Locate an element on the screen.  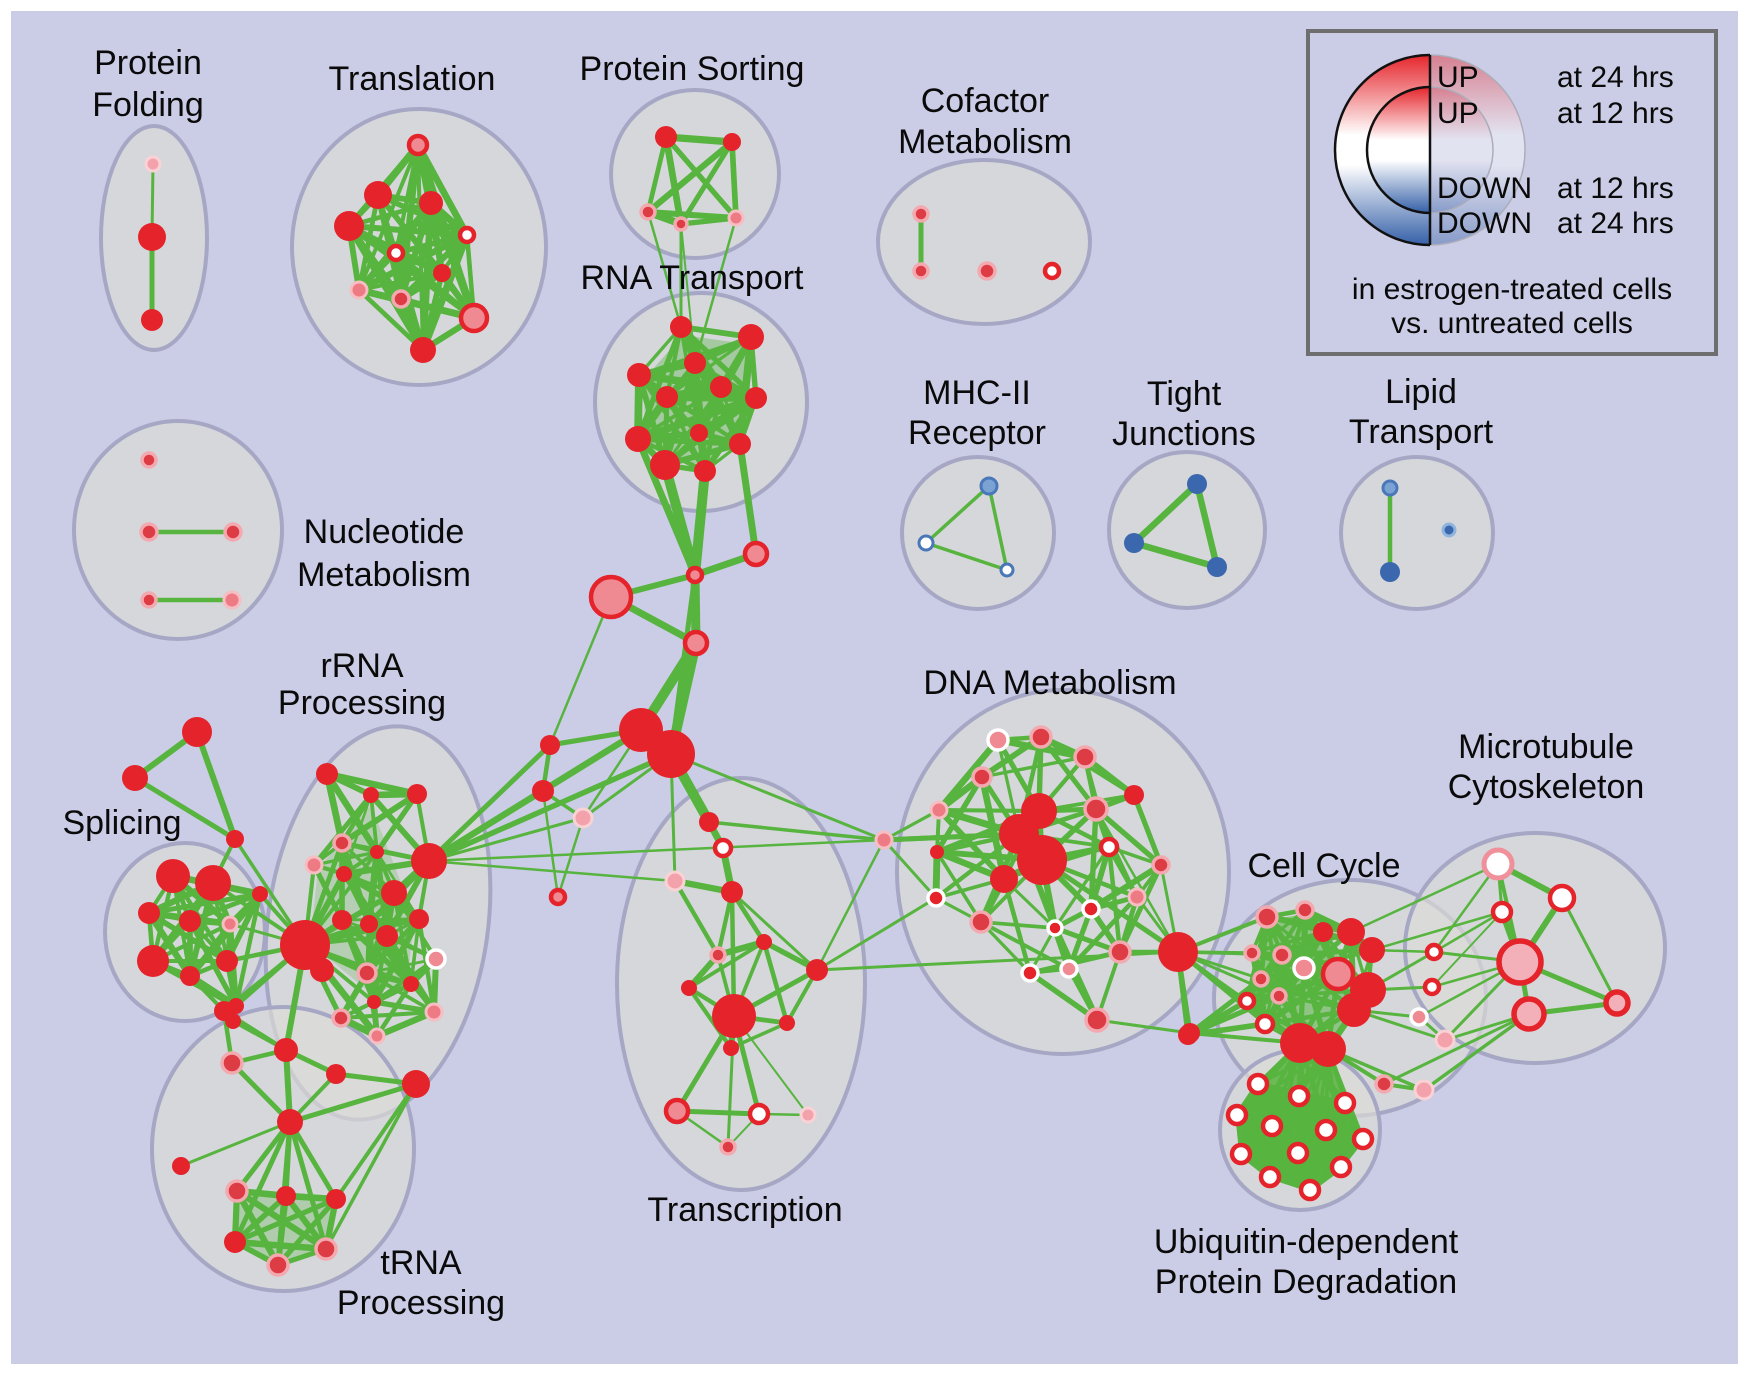
svg-text: Ubiquitin-dependent is located at coordinates (1306, 1242).